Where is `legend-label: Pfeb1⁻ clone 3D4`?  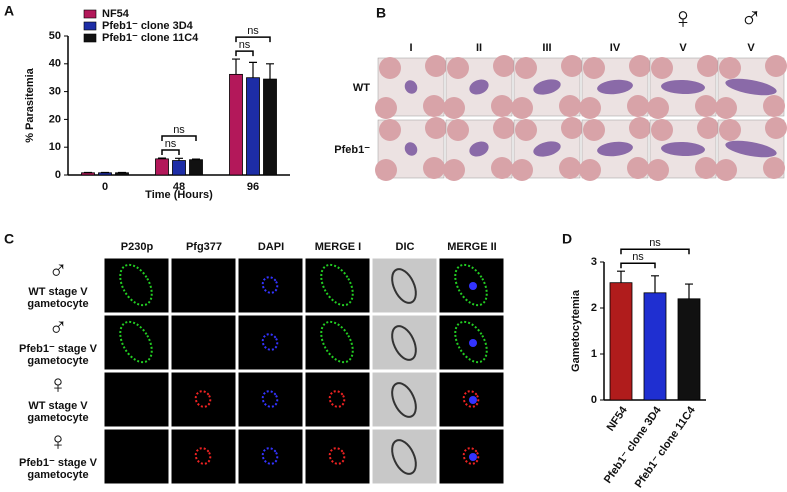 legend-label: Pfeb1⁻ clone 3D4 is located at coordinates (148, 26).